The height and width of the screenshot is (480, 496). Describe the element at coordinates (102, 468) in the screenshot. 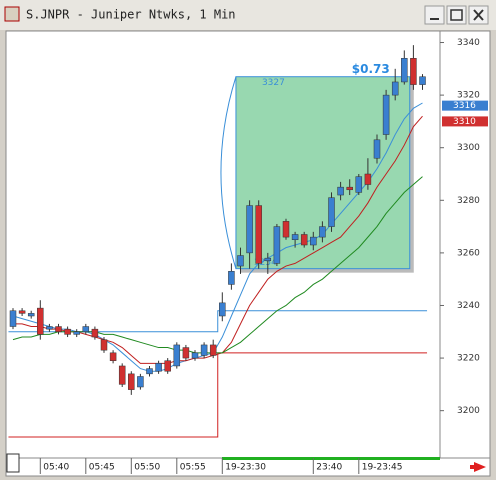

I see `x-tick-label: 05:45` at that location.